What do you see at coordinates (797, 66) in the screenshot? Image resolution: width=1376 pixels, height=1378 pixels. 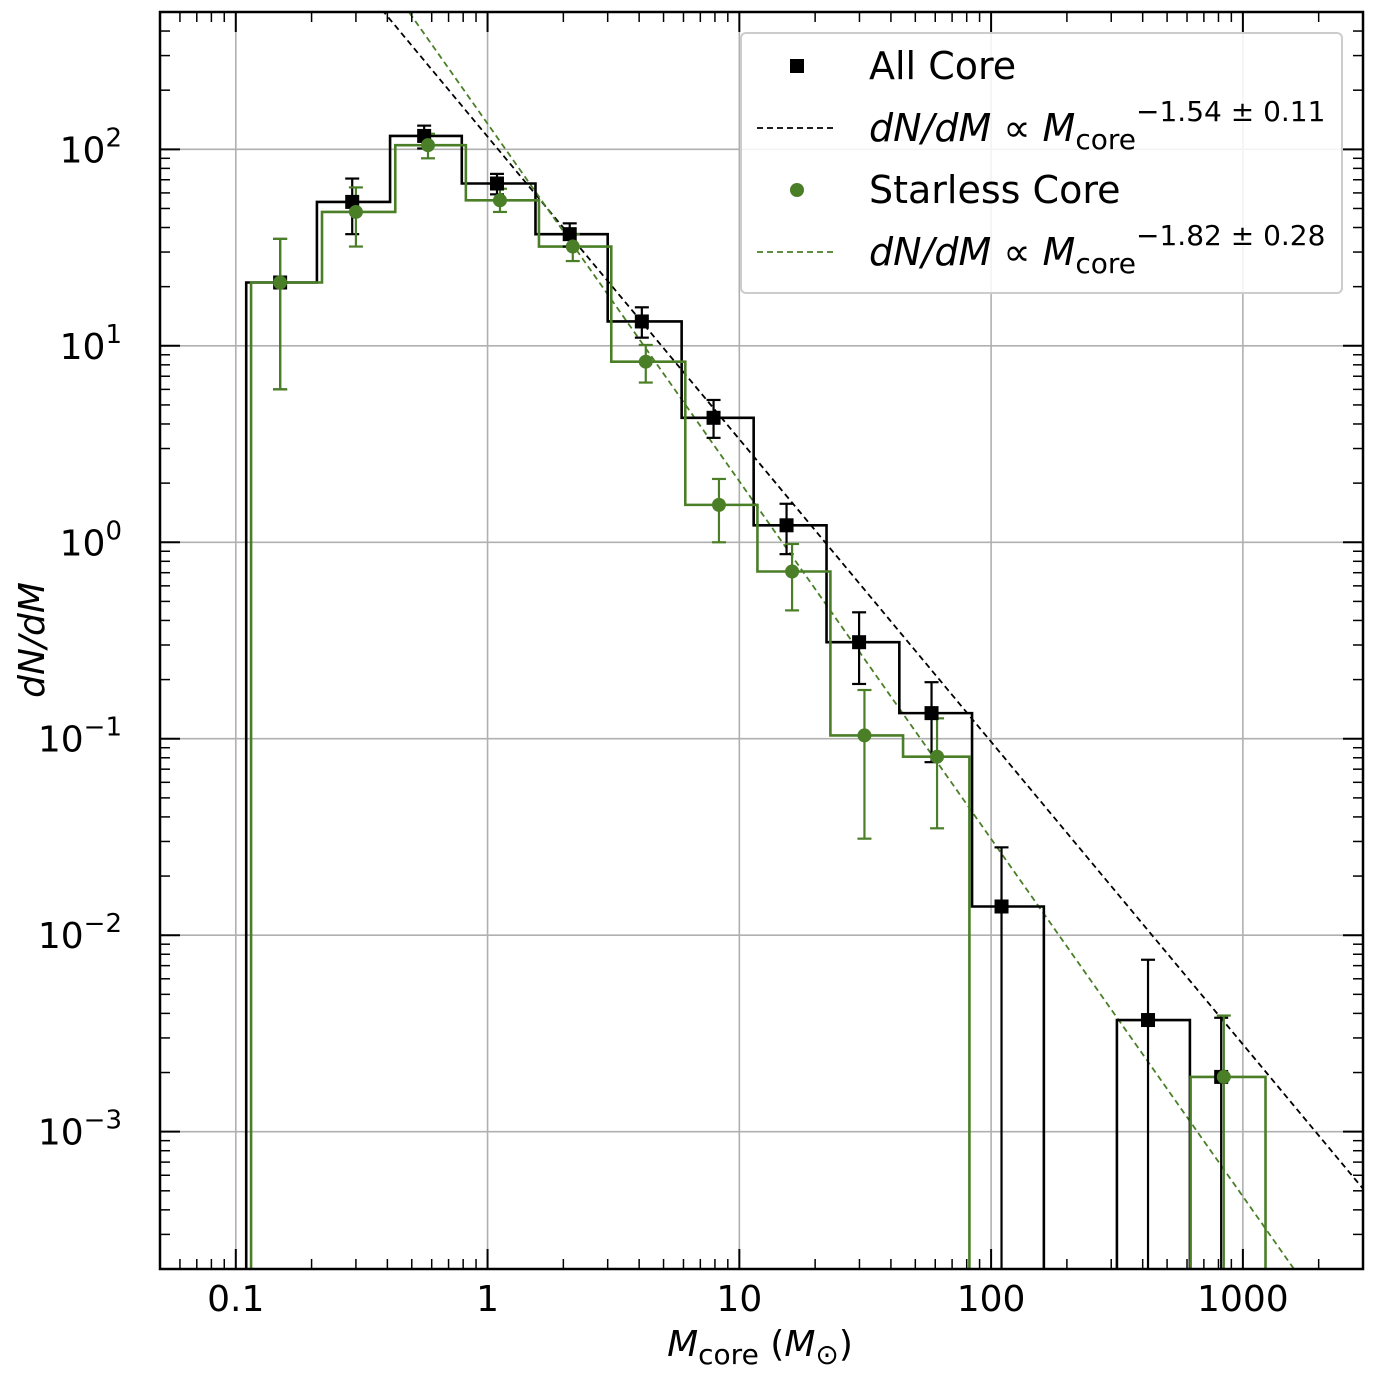 I see `legend-square-marker` at bounding box center [797, 66].